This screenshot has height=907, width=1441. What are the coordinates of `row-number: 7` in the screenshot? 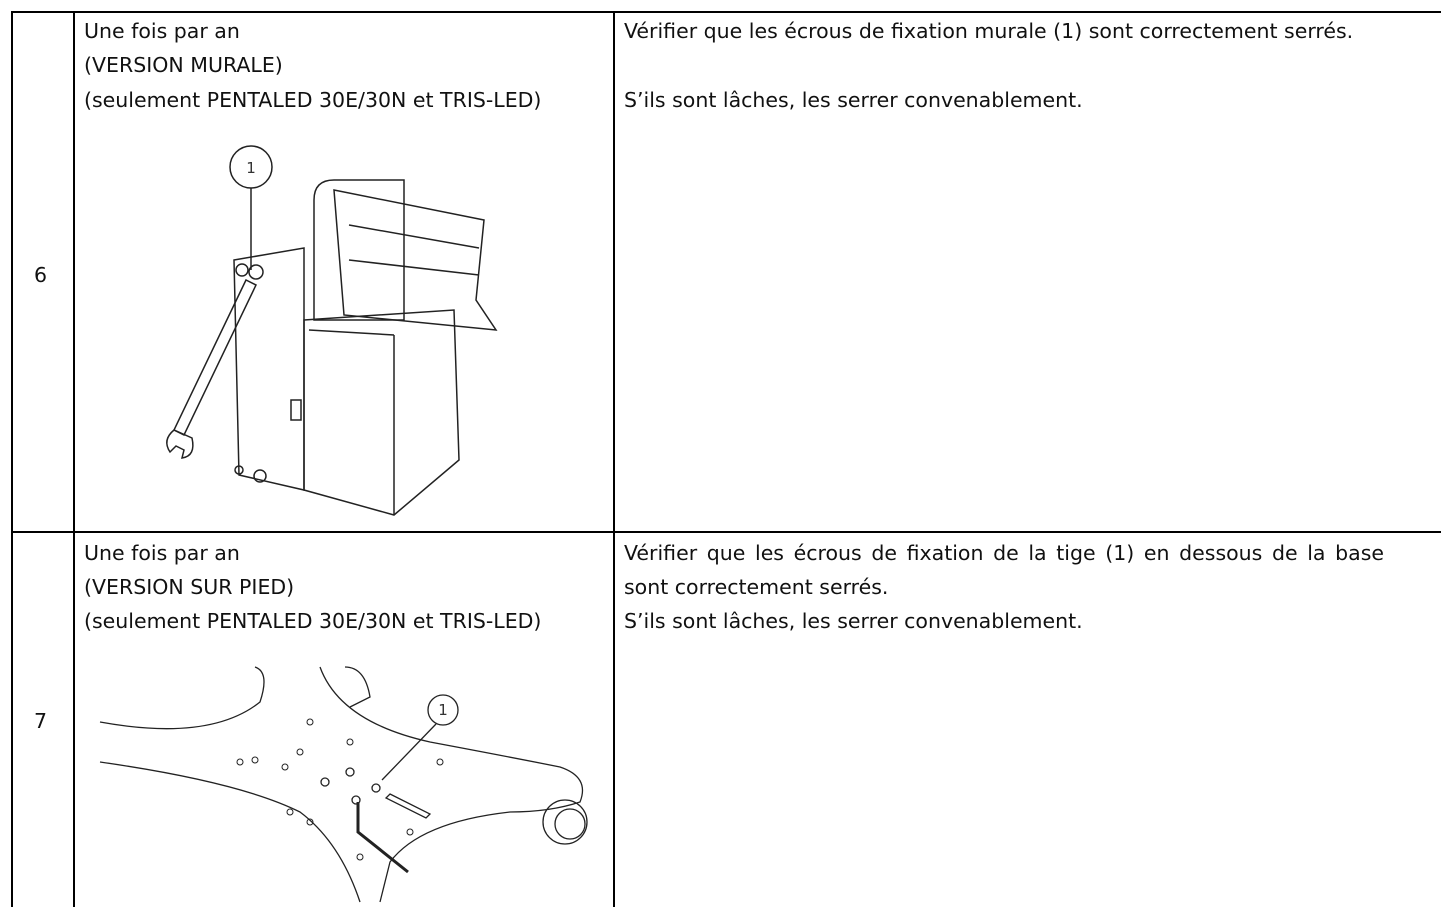 It's located at (41, 721).